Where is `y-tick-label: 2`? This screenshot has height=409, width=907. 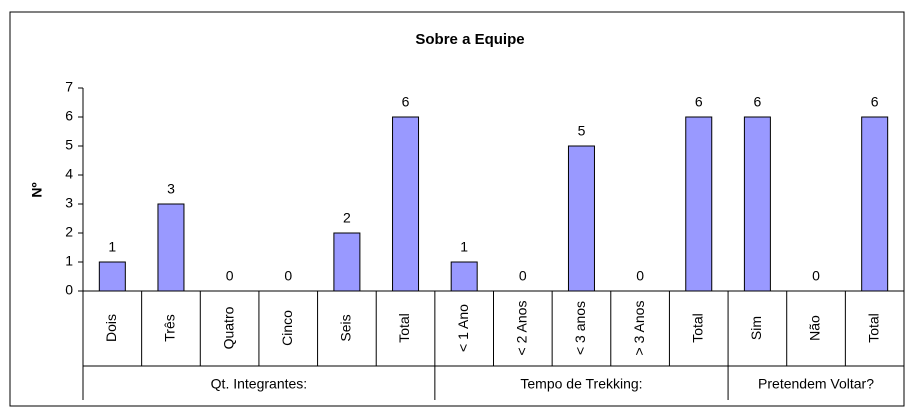
y-tick-label: 2 is located at coordinates (69, 232).